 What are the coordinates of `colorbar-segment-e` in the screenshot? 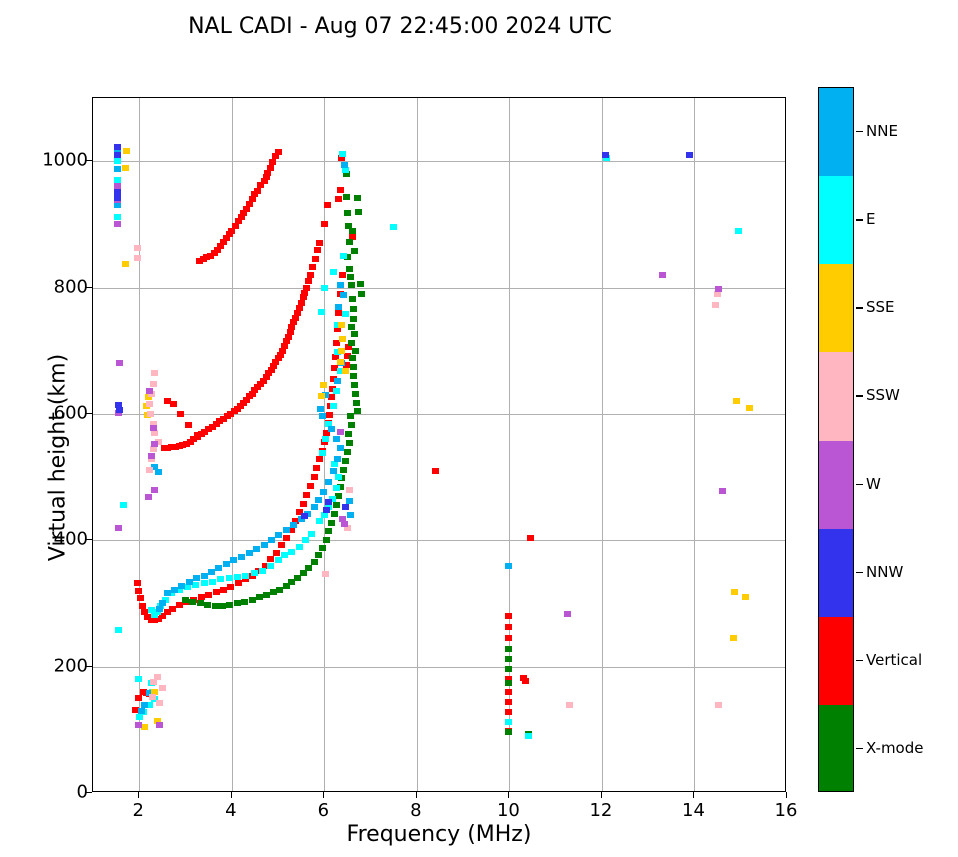 It's located at (836, 221).